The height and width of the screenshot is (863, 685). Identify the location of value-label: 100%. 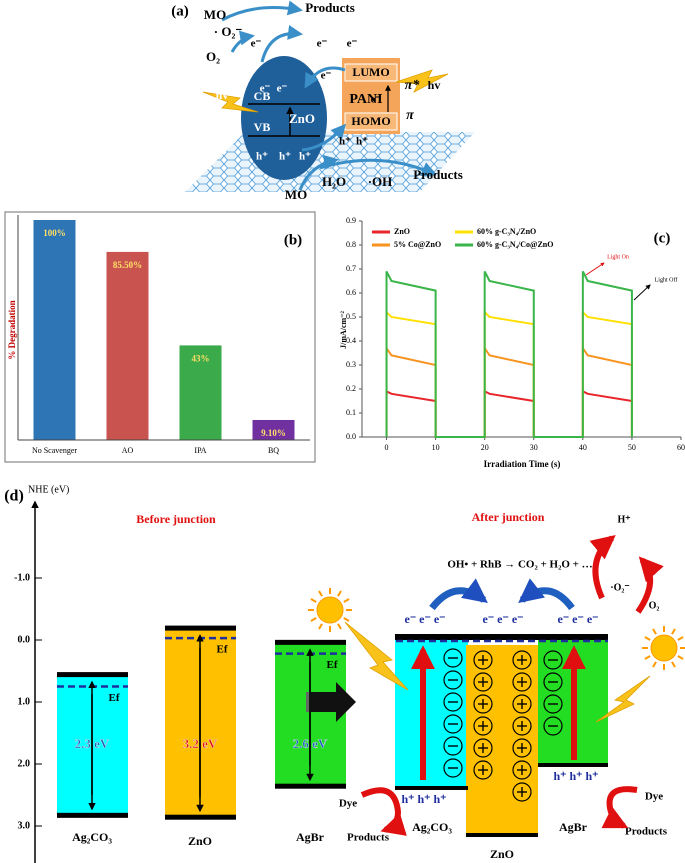
(54, 233).